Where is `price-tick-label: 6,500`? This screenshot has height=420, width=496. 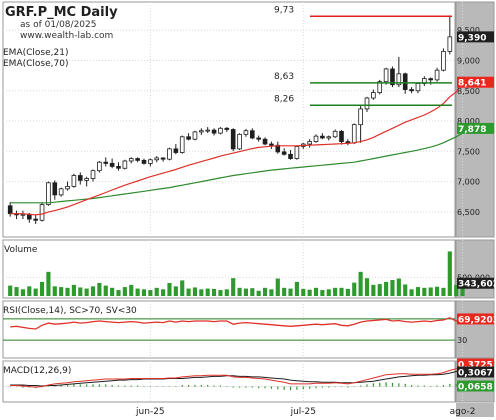
price-tick-label: 6,500 is located at coordinates (468, 212).